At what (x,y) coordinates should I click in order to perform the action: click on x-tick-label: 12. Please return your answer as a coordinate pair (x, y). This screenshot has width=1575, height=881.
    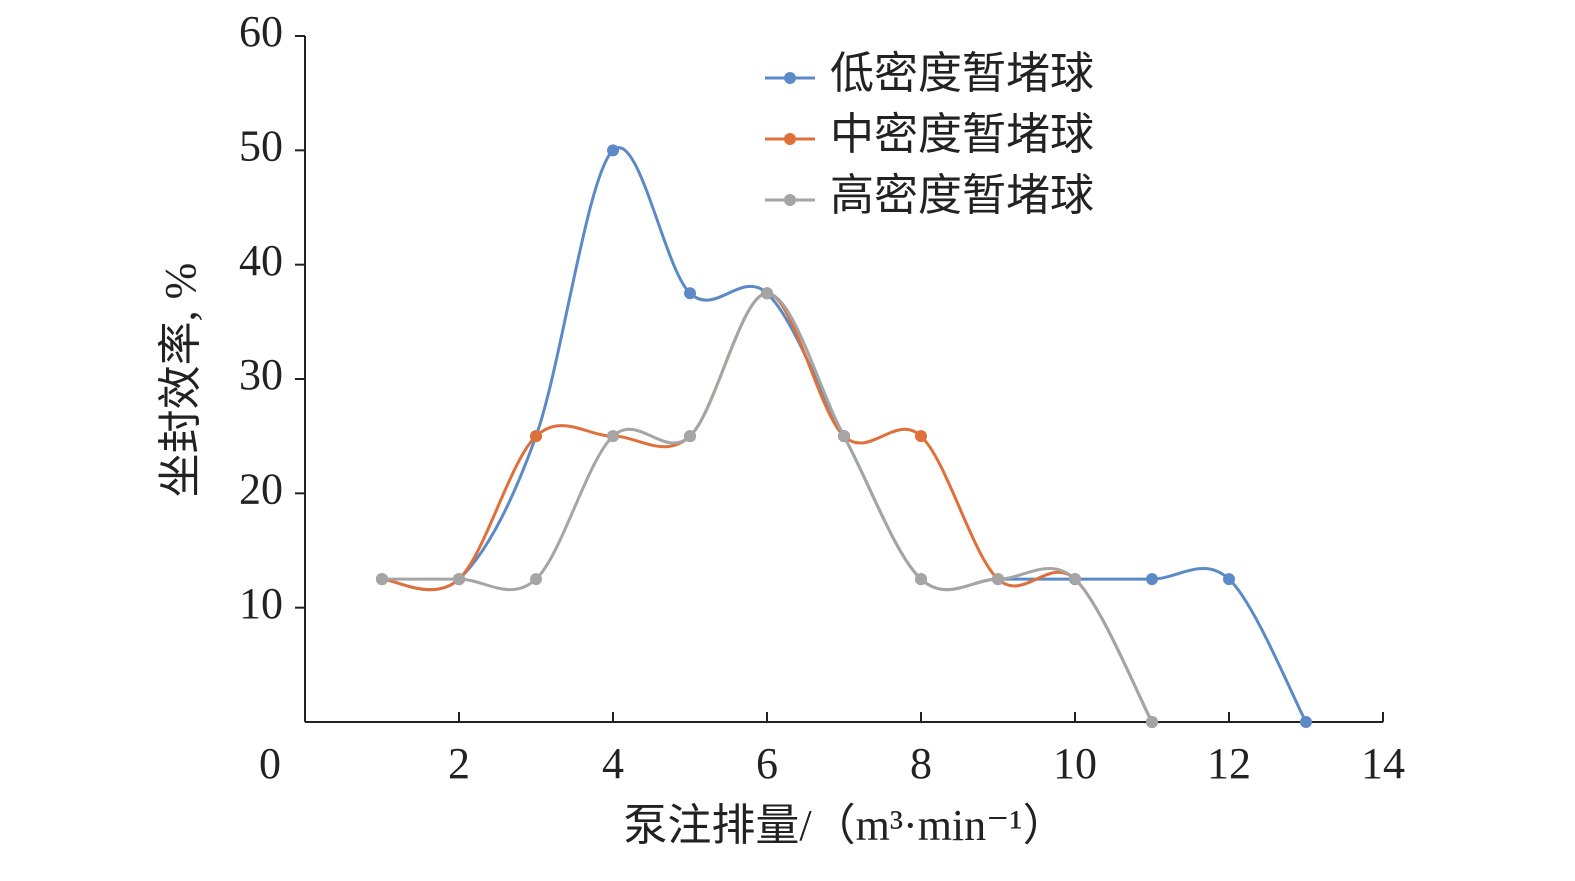
    Looking at the image, I should click on (1229, 763).